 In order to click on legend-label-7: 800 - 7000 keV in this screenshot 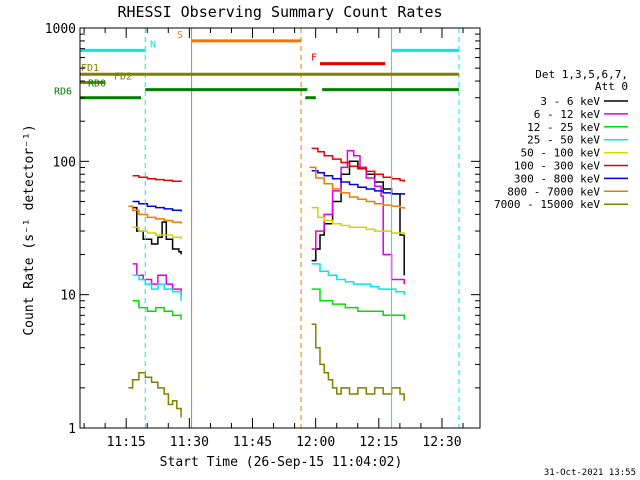, I will do `click(553, 191)`.